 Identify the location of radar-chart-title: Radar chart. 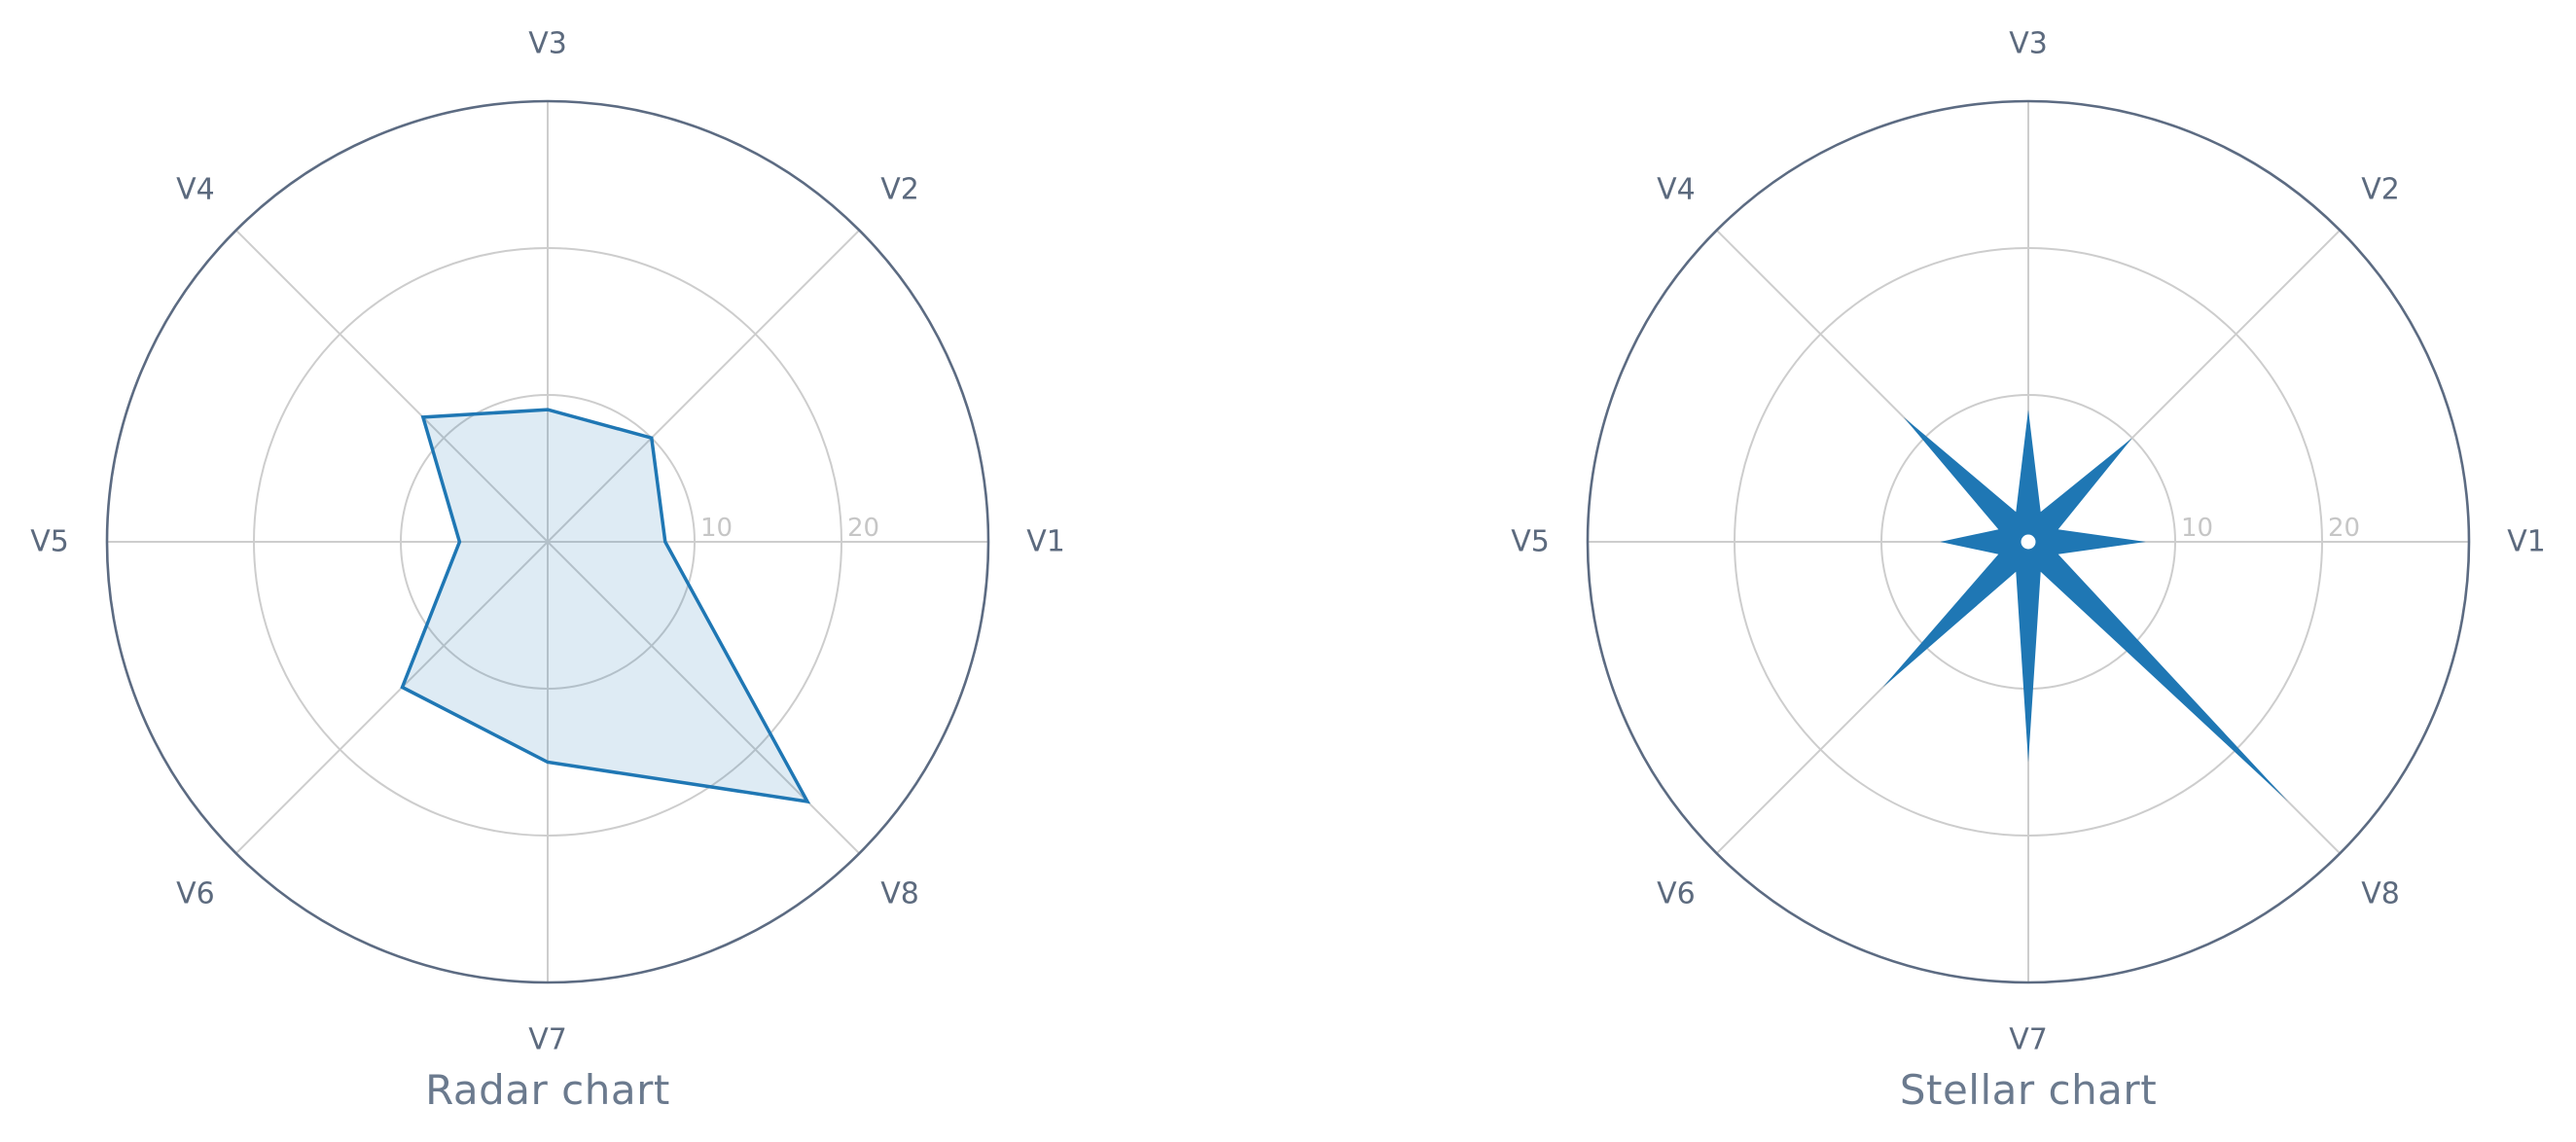
(547, 1090).